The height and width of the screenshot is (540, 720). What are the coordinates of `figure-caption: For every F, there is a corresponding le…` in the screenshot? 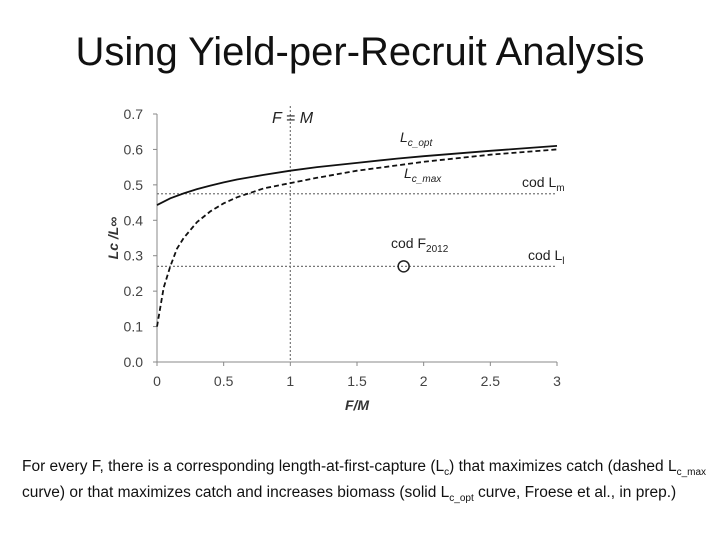 It's located at (364, 481).